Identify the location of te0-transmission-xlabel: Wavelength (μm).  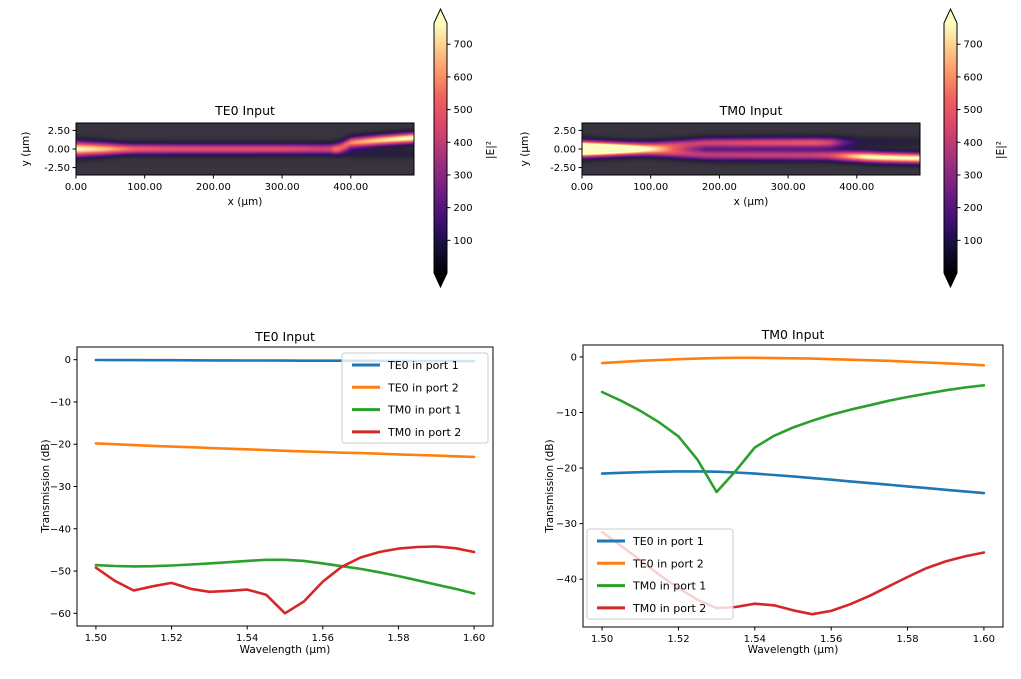
(285, 650).